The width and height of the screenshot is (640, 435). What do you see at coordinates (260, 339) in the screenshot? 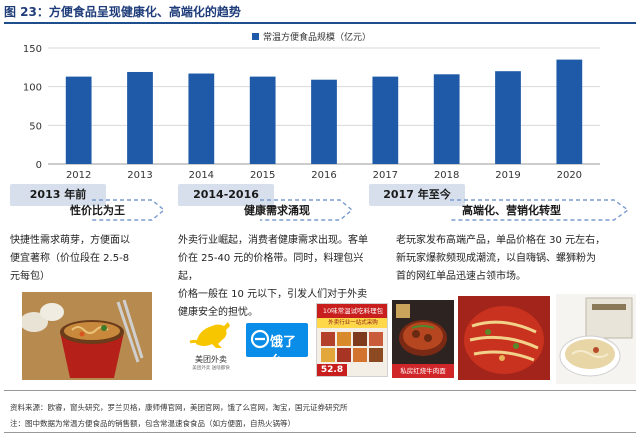
I see `eleme-icon` at bounding box center [260, 339].